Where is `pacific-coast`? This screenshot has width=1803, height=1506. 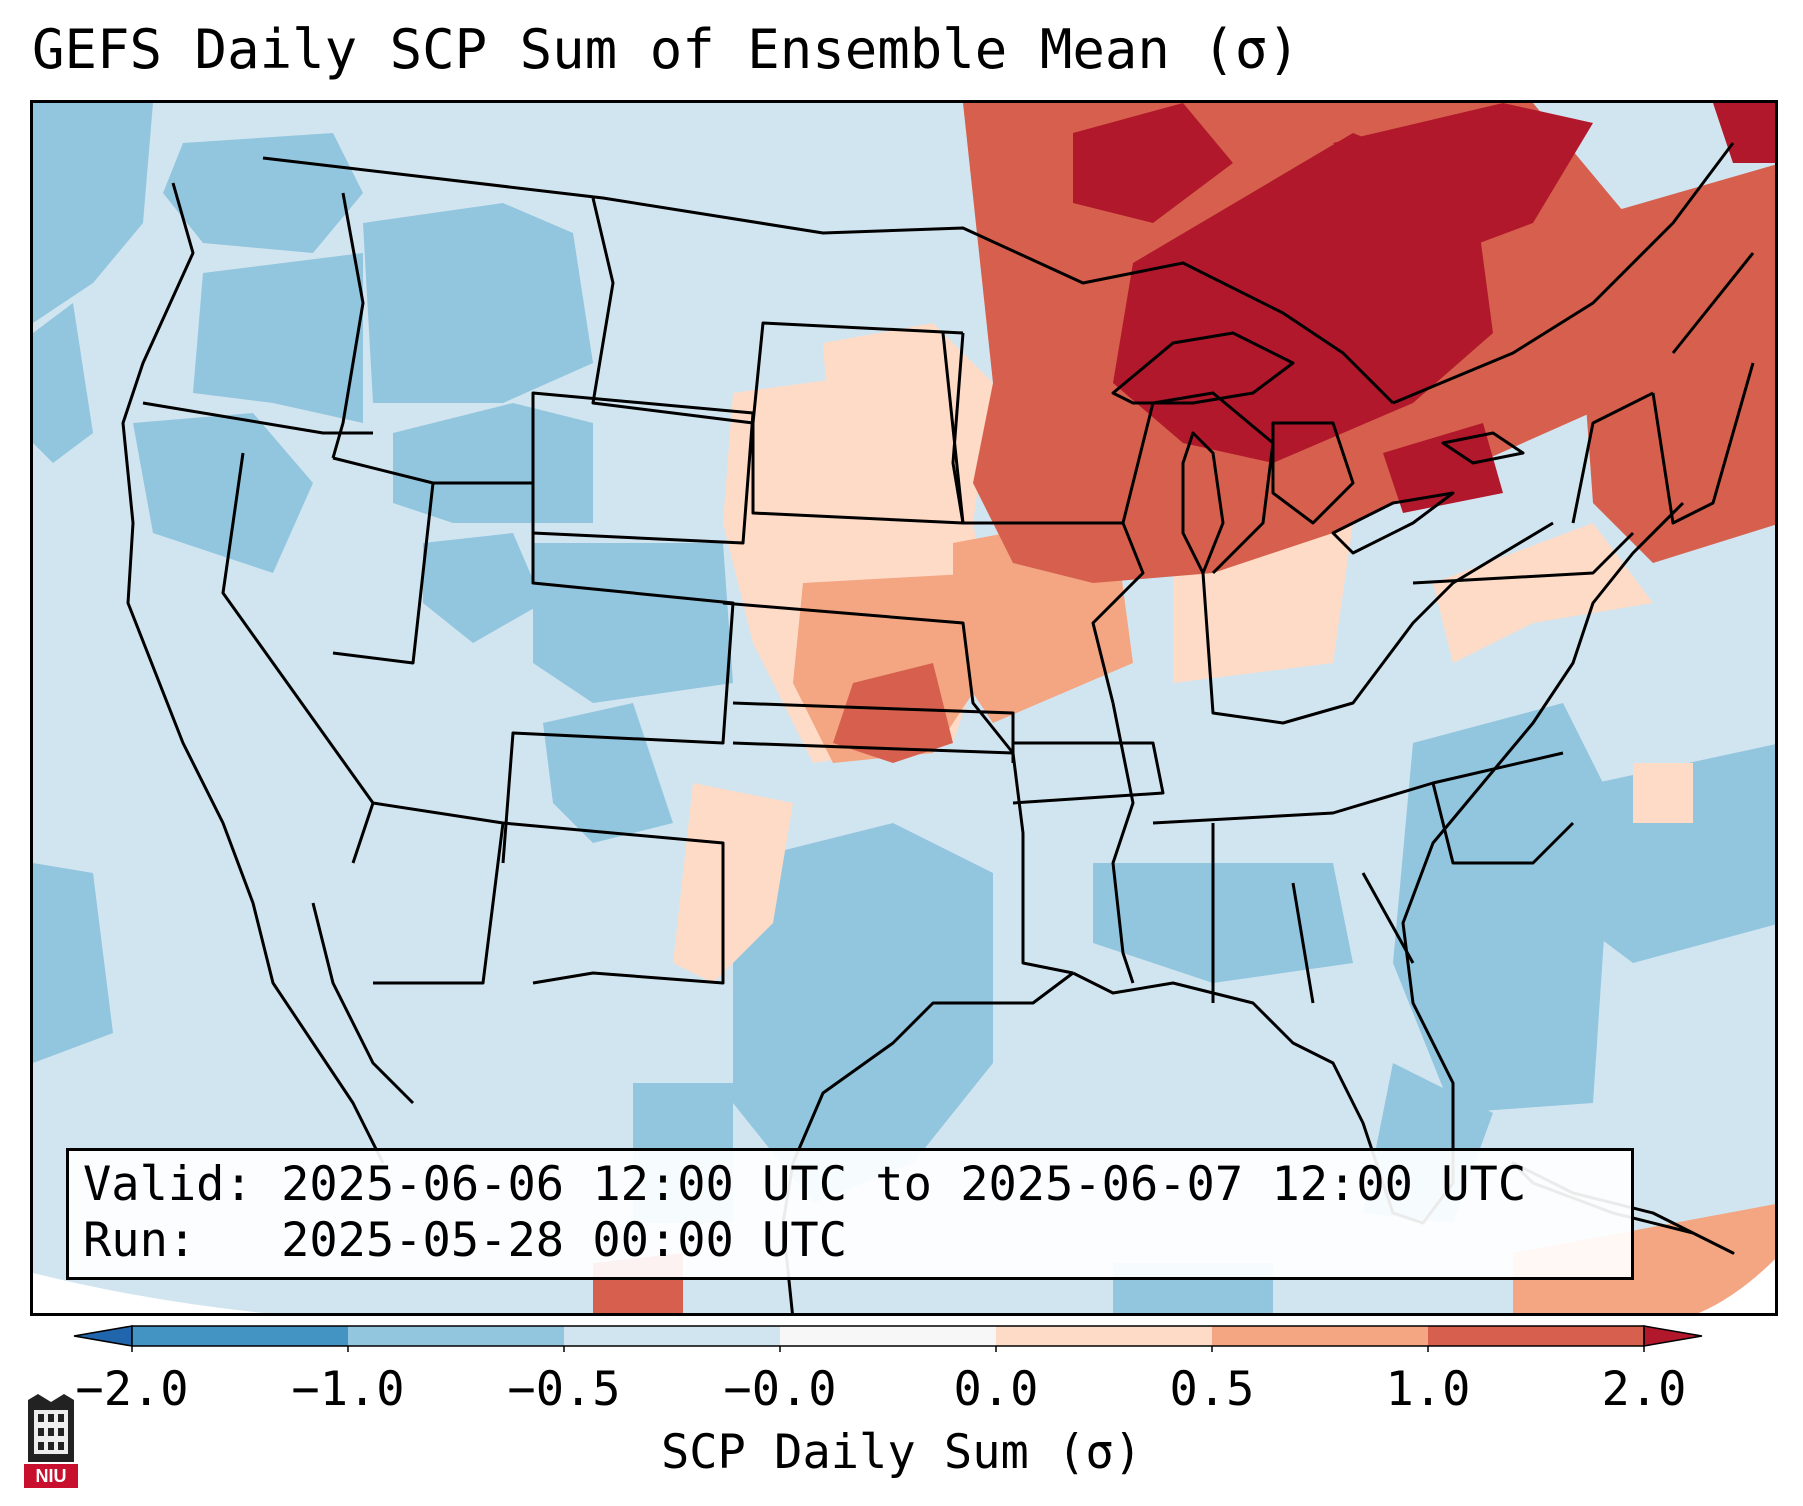 pacific-coast is located at coordinates (253, 673).